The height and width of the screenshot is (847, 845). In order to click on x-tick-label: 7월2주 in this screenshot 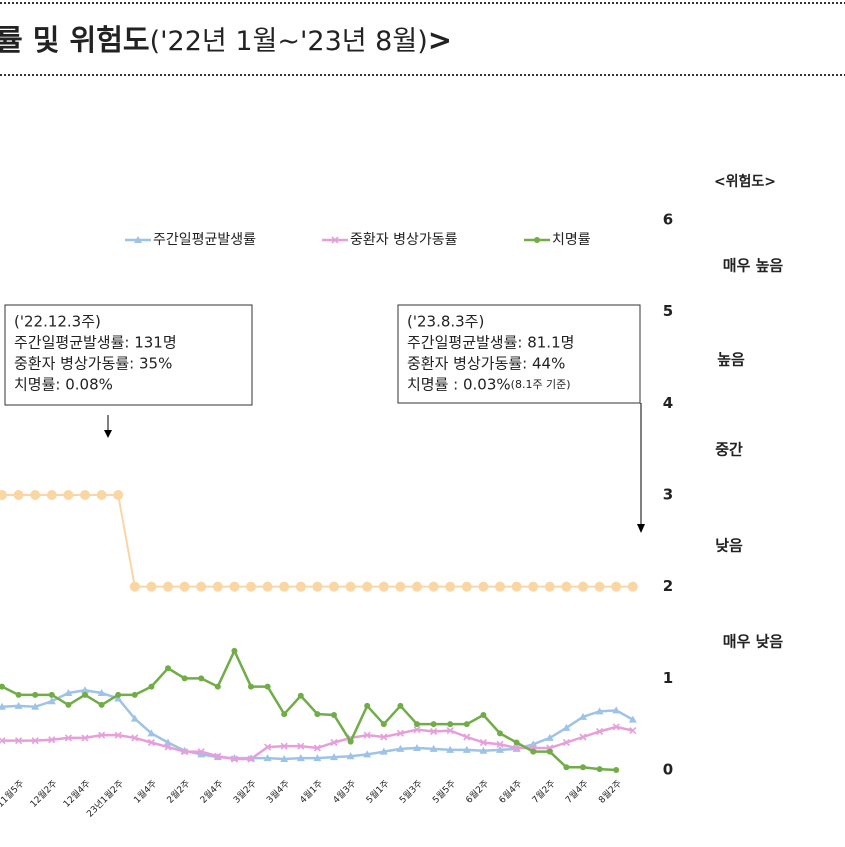, I will do `click(543, 791)`.